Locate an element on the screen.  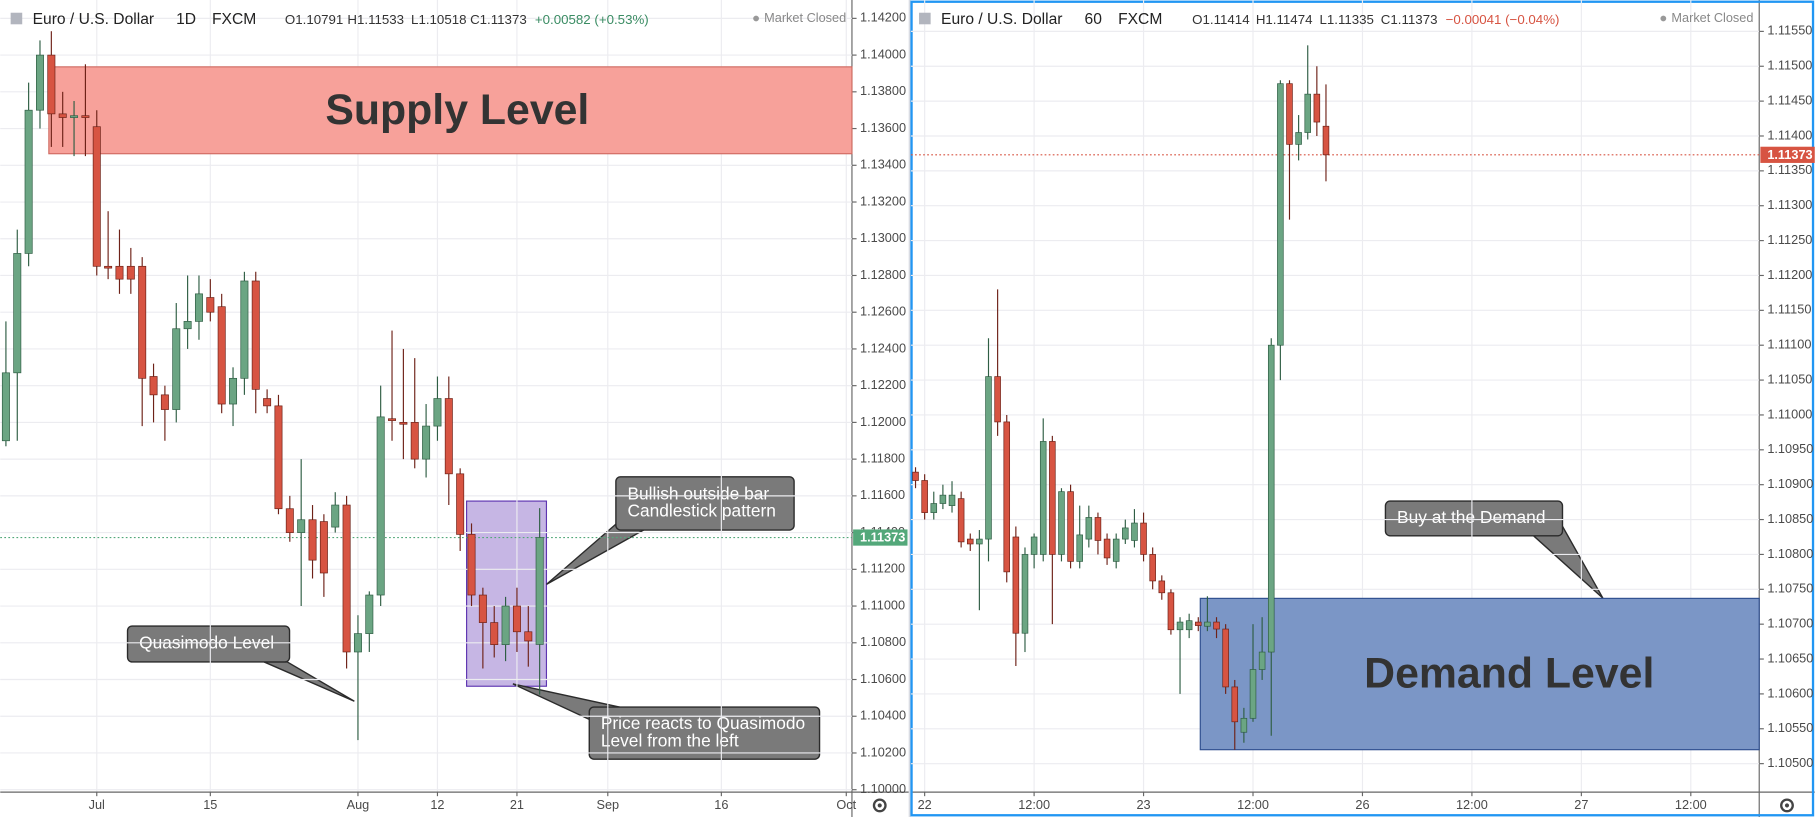
last-price-label: 1.11373 is located at coordinates (882, 536).